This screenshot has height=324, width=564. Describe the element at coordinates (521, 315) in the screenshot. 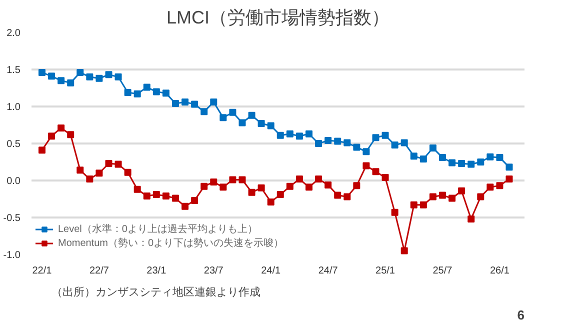

I see `text: 6` at that location.